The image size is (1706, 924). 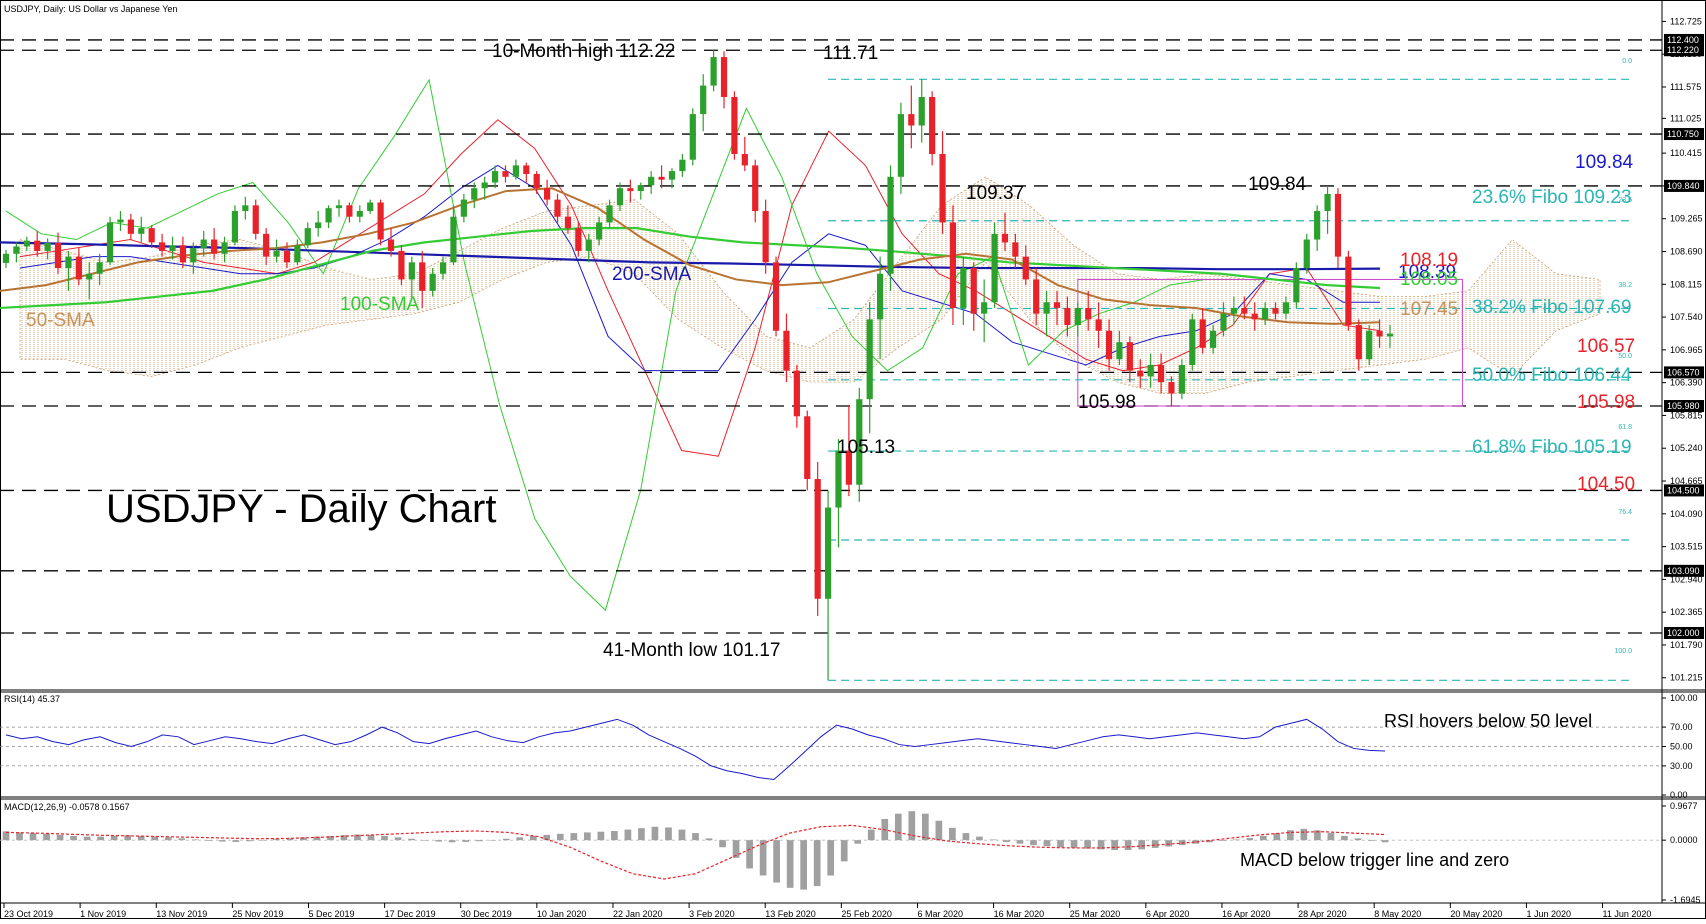 What do you see at coordinates (638, 914) in the screenshot?
I see `date-tick-label: 22 Jan 2020` at bounding box center [638, 914].